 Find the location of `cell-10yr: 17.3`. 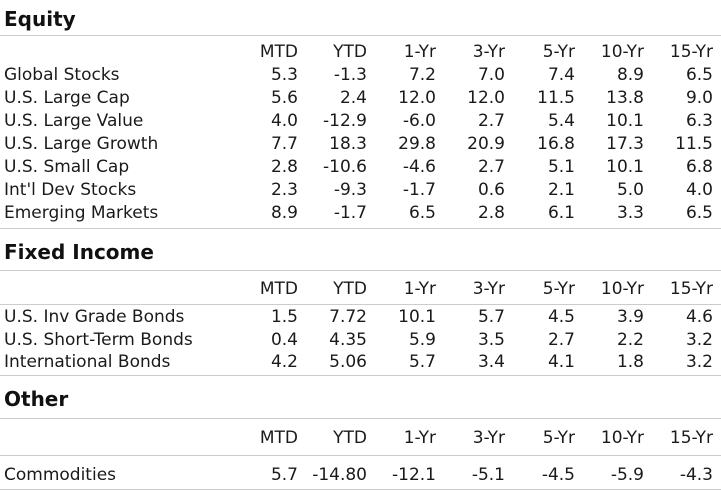

cell-10yr: 17.3 is located at coordinates (625, 144).